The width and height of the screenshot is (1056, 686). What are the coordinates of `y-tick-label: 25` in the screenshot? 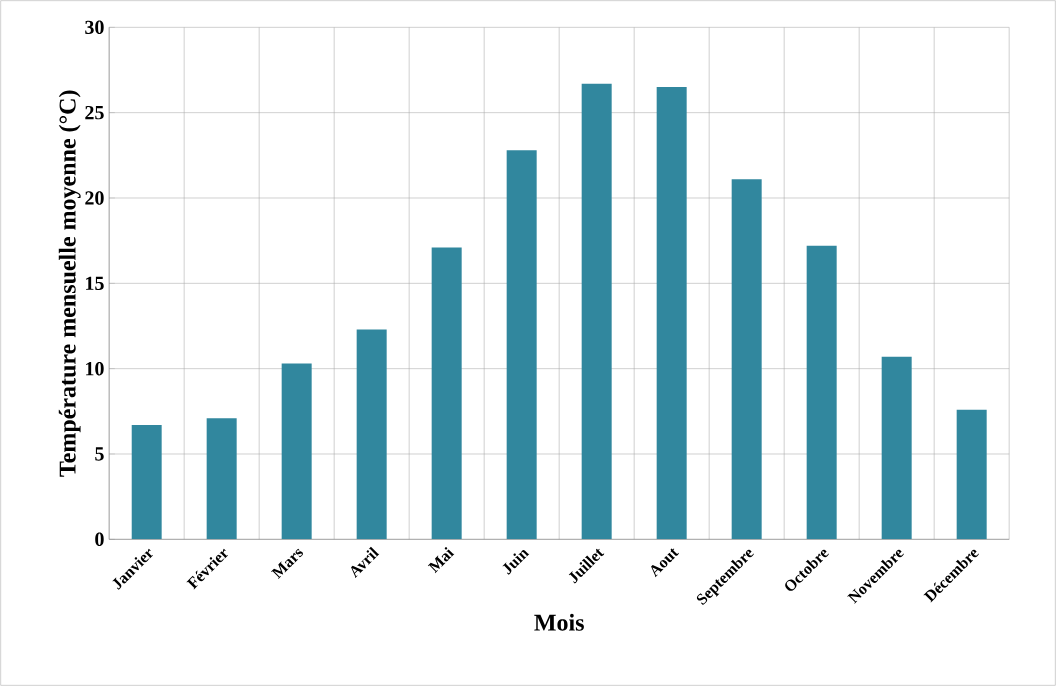 It's located at (94, 112).